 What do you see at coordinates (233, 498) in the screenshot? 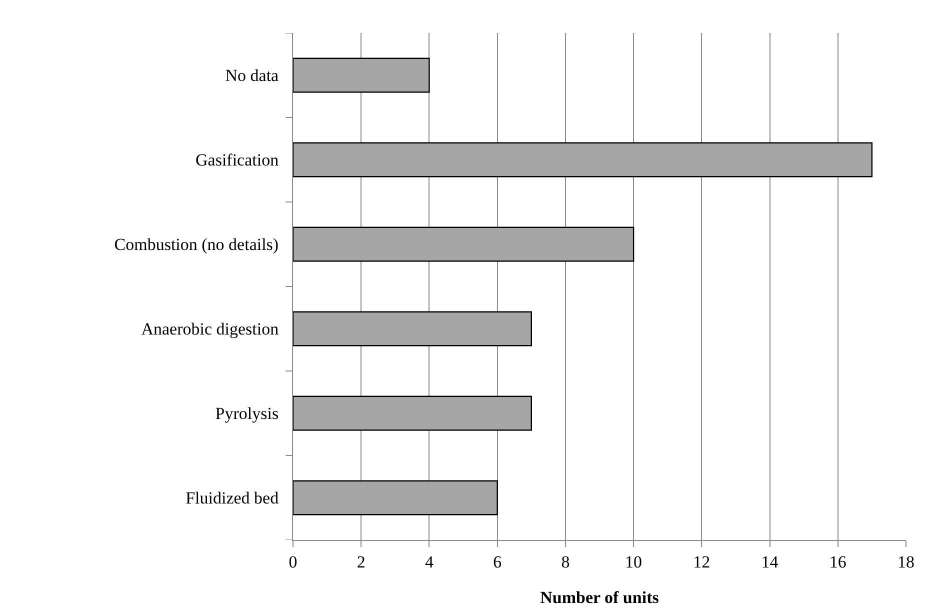
I see `y-tick-label: Fluidized bed` at bounding box center [233, 498].